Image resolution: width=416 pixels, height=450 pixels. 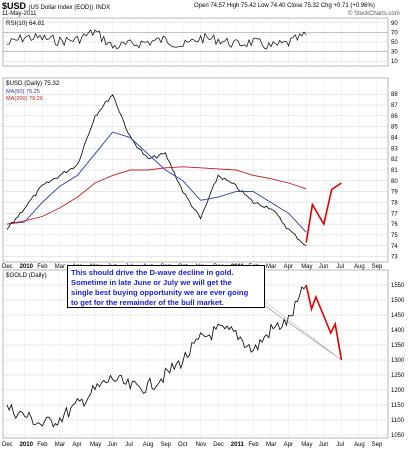 I want to click on panel-1-tick-label: 86, so click(x=394, y=117).